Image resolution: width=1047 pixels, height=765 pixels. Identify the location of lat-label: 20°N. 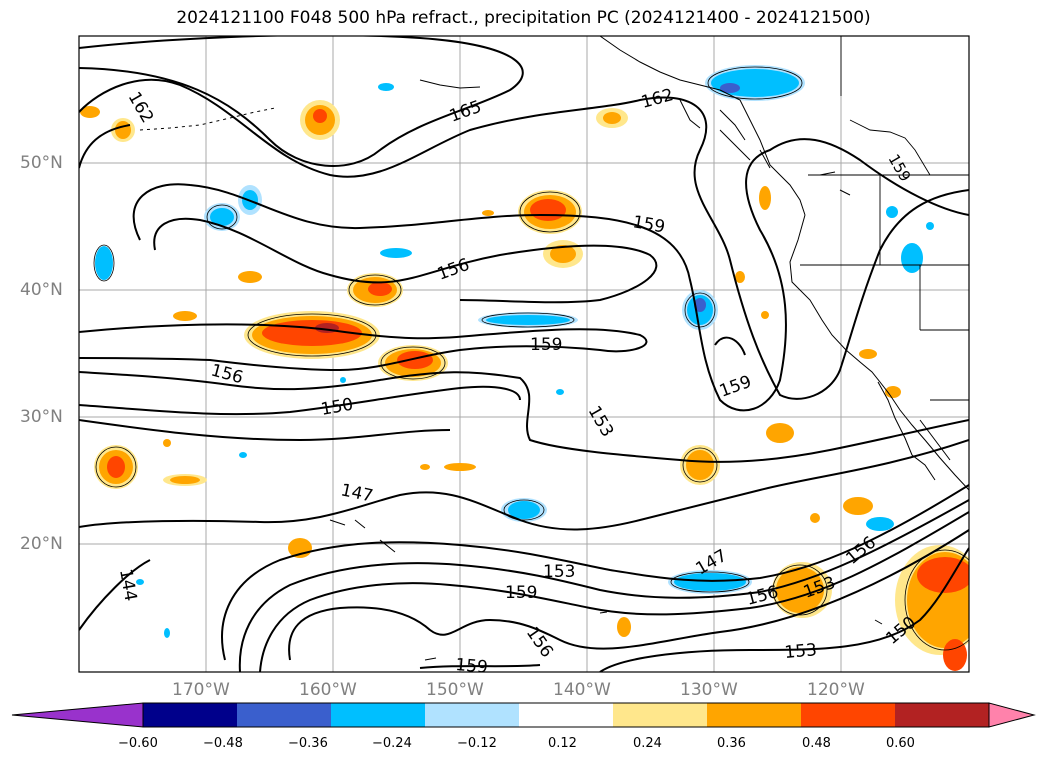
(41, 544).